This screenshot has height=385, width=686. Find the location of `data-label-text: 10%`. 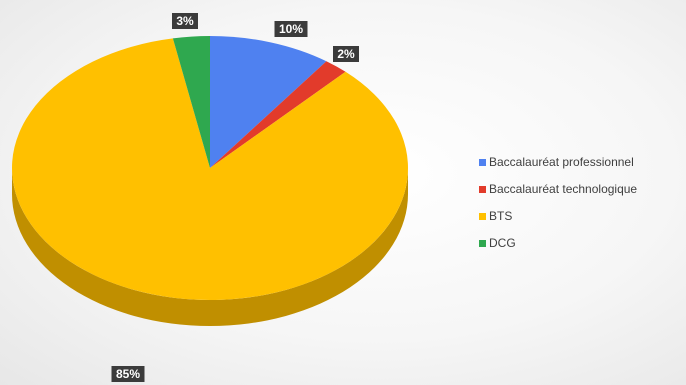

data-label-text: 10% is located at coordinates (291, 29).